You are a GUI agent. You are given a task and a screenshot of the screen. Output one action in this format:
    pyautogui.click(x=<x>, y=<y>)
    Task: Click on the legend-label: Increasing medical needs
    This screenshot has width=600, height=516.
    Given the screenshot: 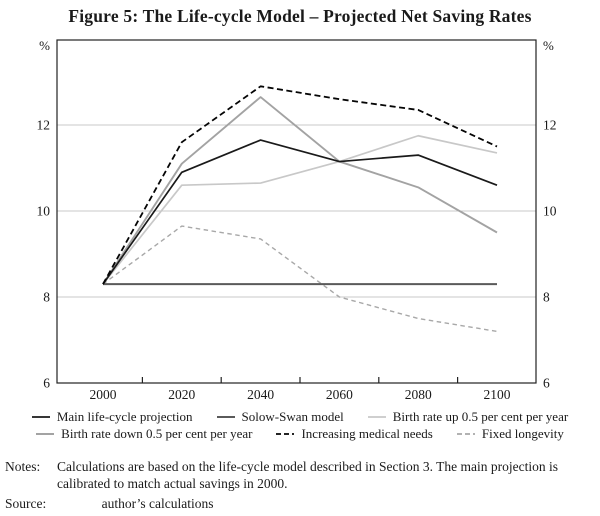 What is the action you would take?
    pyautogui.click(x=367, y=433)
    